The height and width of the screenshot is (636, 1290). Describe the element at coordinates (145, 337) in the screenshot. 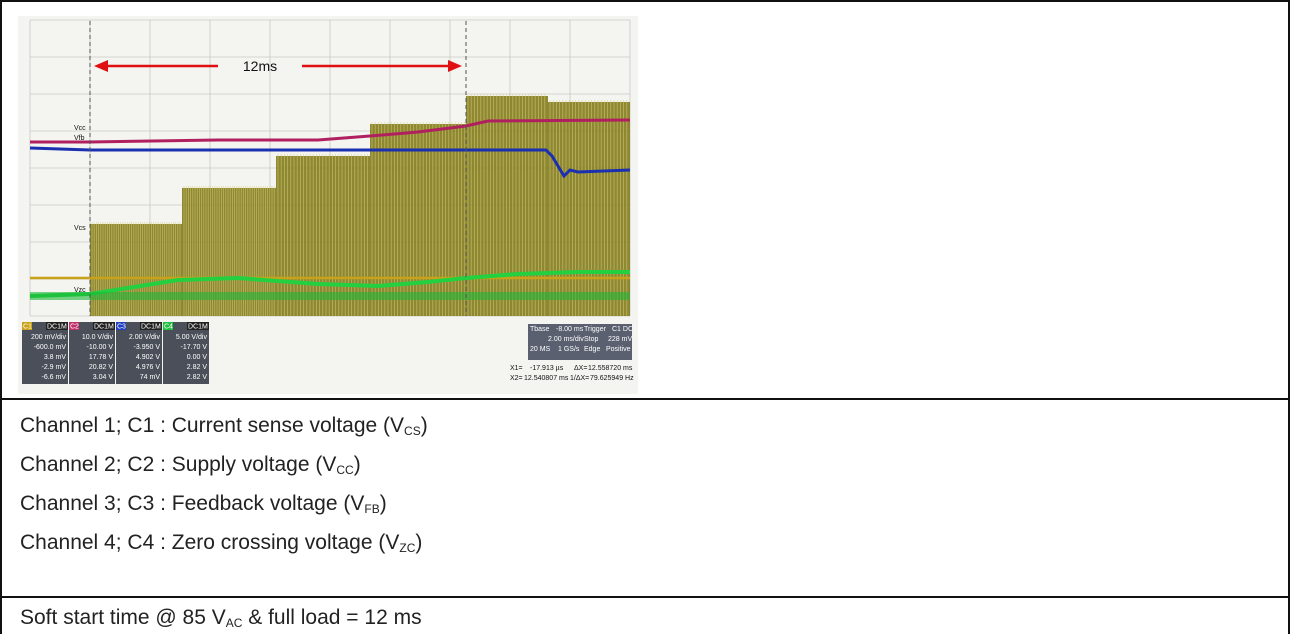

I see `channel-readout-value: 2.00 V/div` at that location.